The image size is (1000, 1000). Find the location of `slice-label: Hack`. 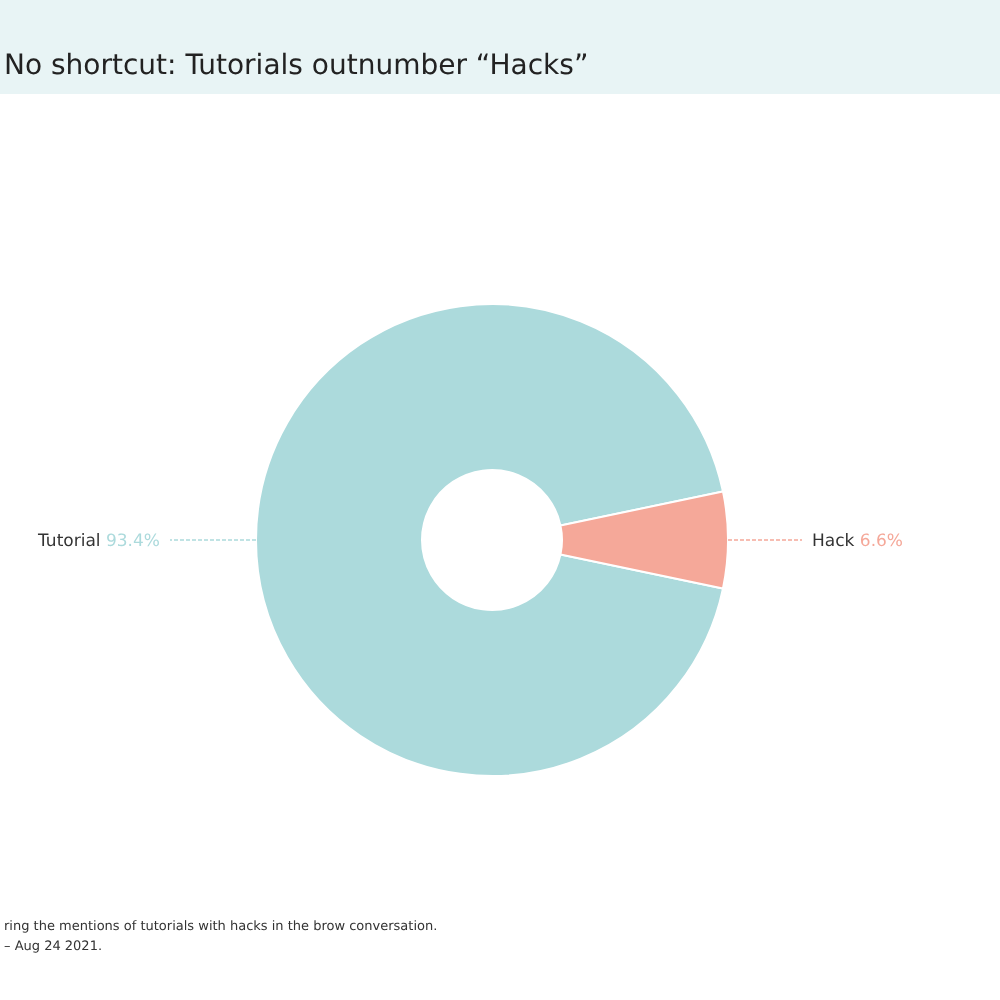

slice-label: Hack is located at coordinates (833, 542).